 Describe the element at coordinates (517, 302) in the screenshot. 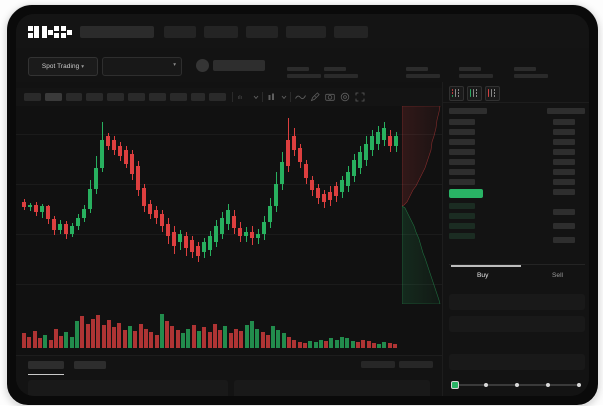

I see `order-price-field` at that location.